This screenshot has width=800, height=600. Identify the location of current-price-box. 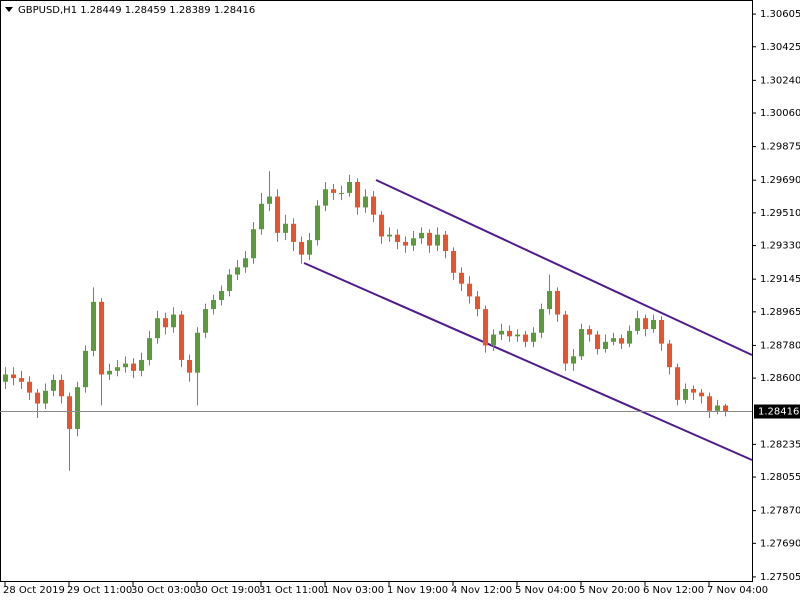
(777, 411).